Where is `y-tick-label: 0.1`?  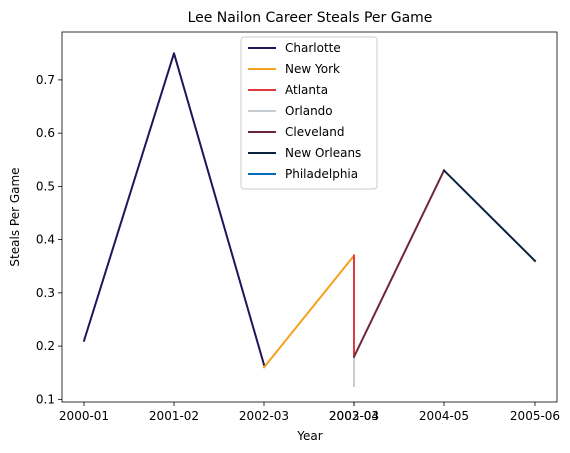 y-tick-label: 0.1 is located at coordinates (45, 399).